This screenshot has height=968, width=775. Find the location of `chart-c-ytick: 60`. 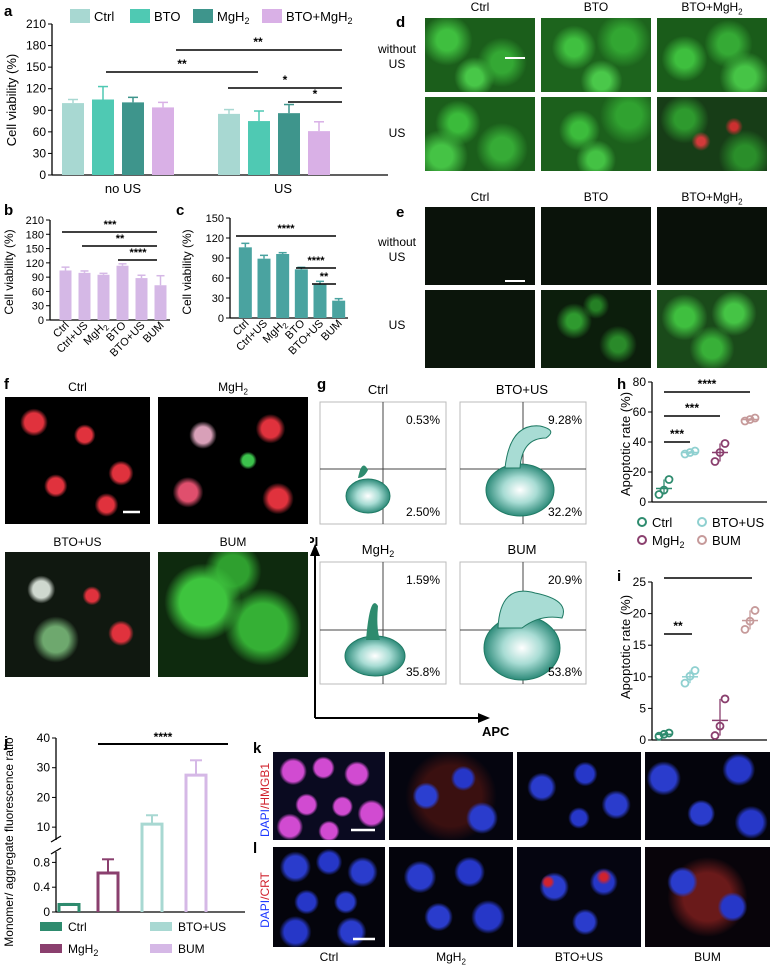

chart-c-ytick: 60 is located at coordinates (218, 279).